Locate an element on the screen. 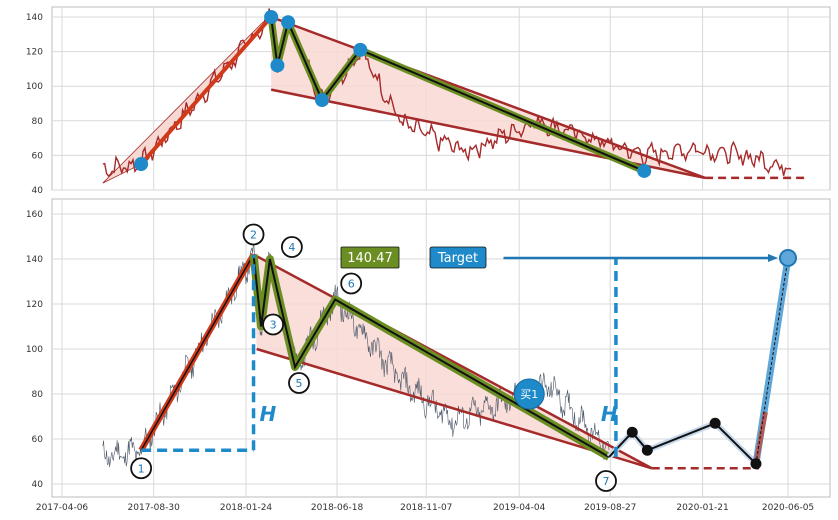  x-tick-label: 2020-06-05 is located at coordinates (788, 508).